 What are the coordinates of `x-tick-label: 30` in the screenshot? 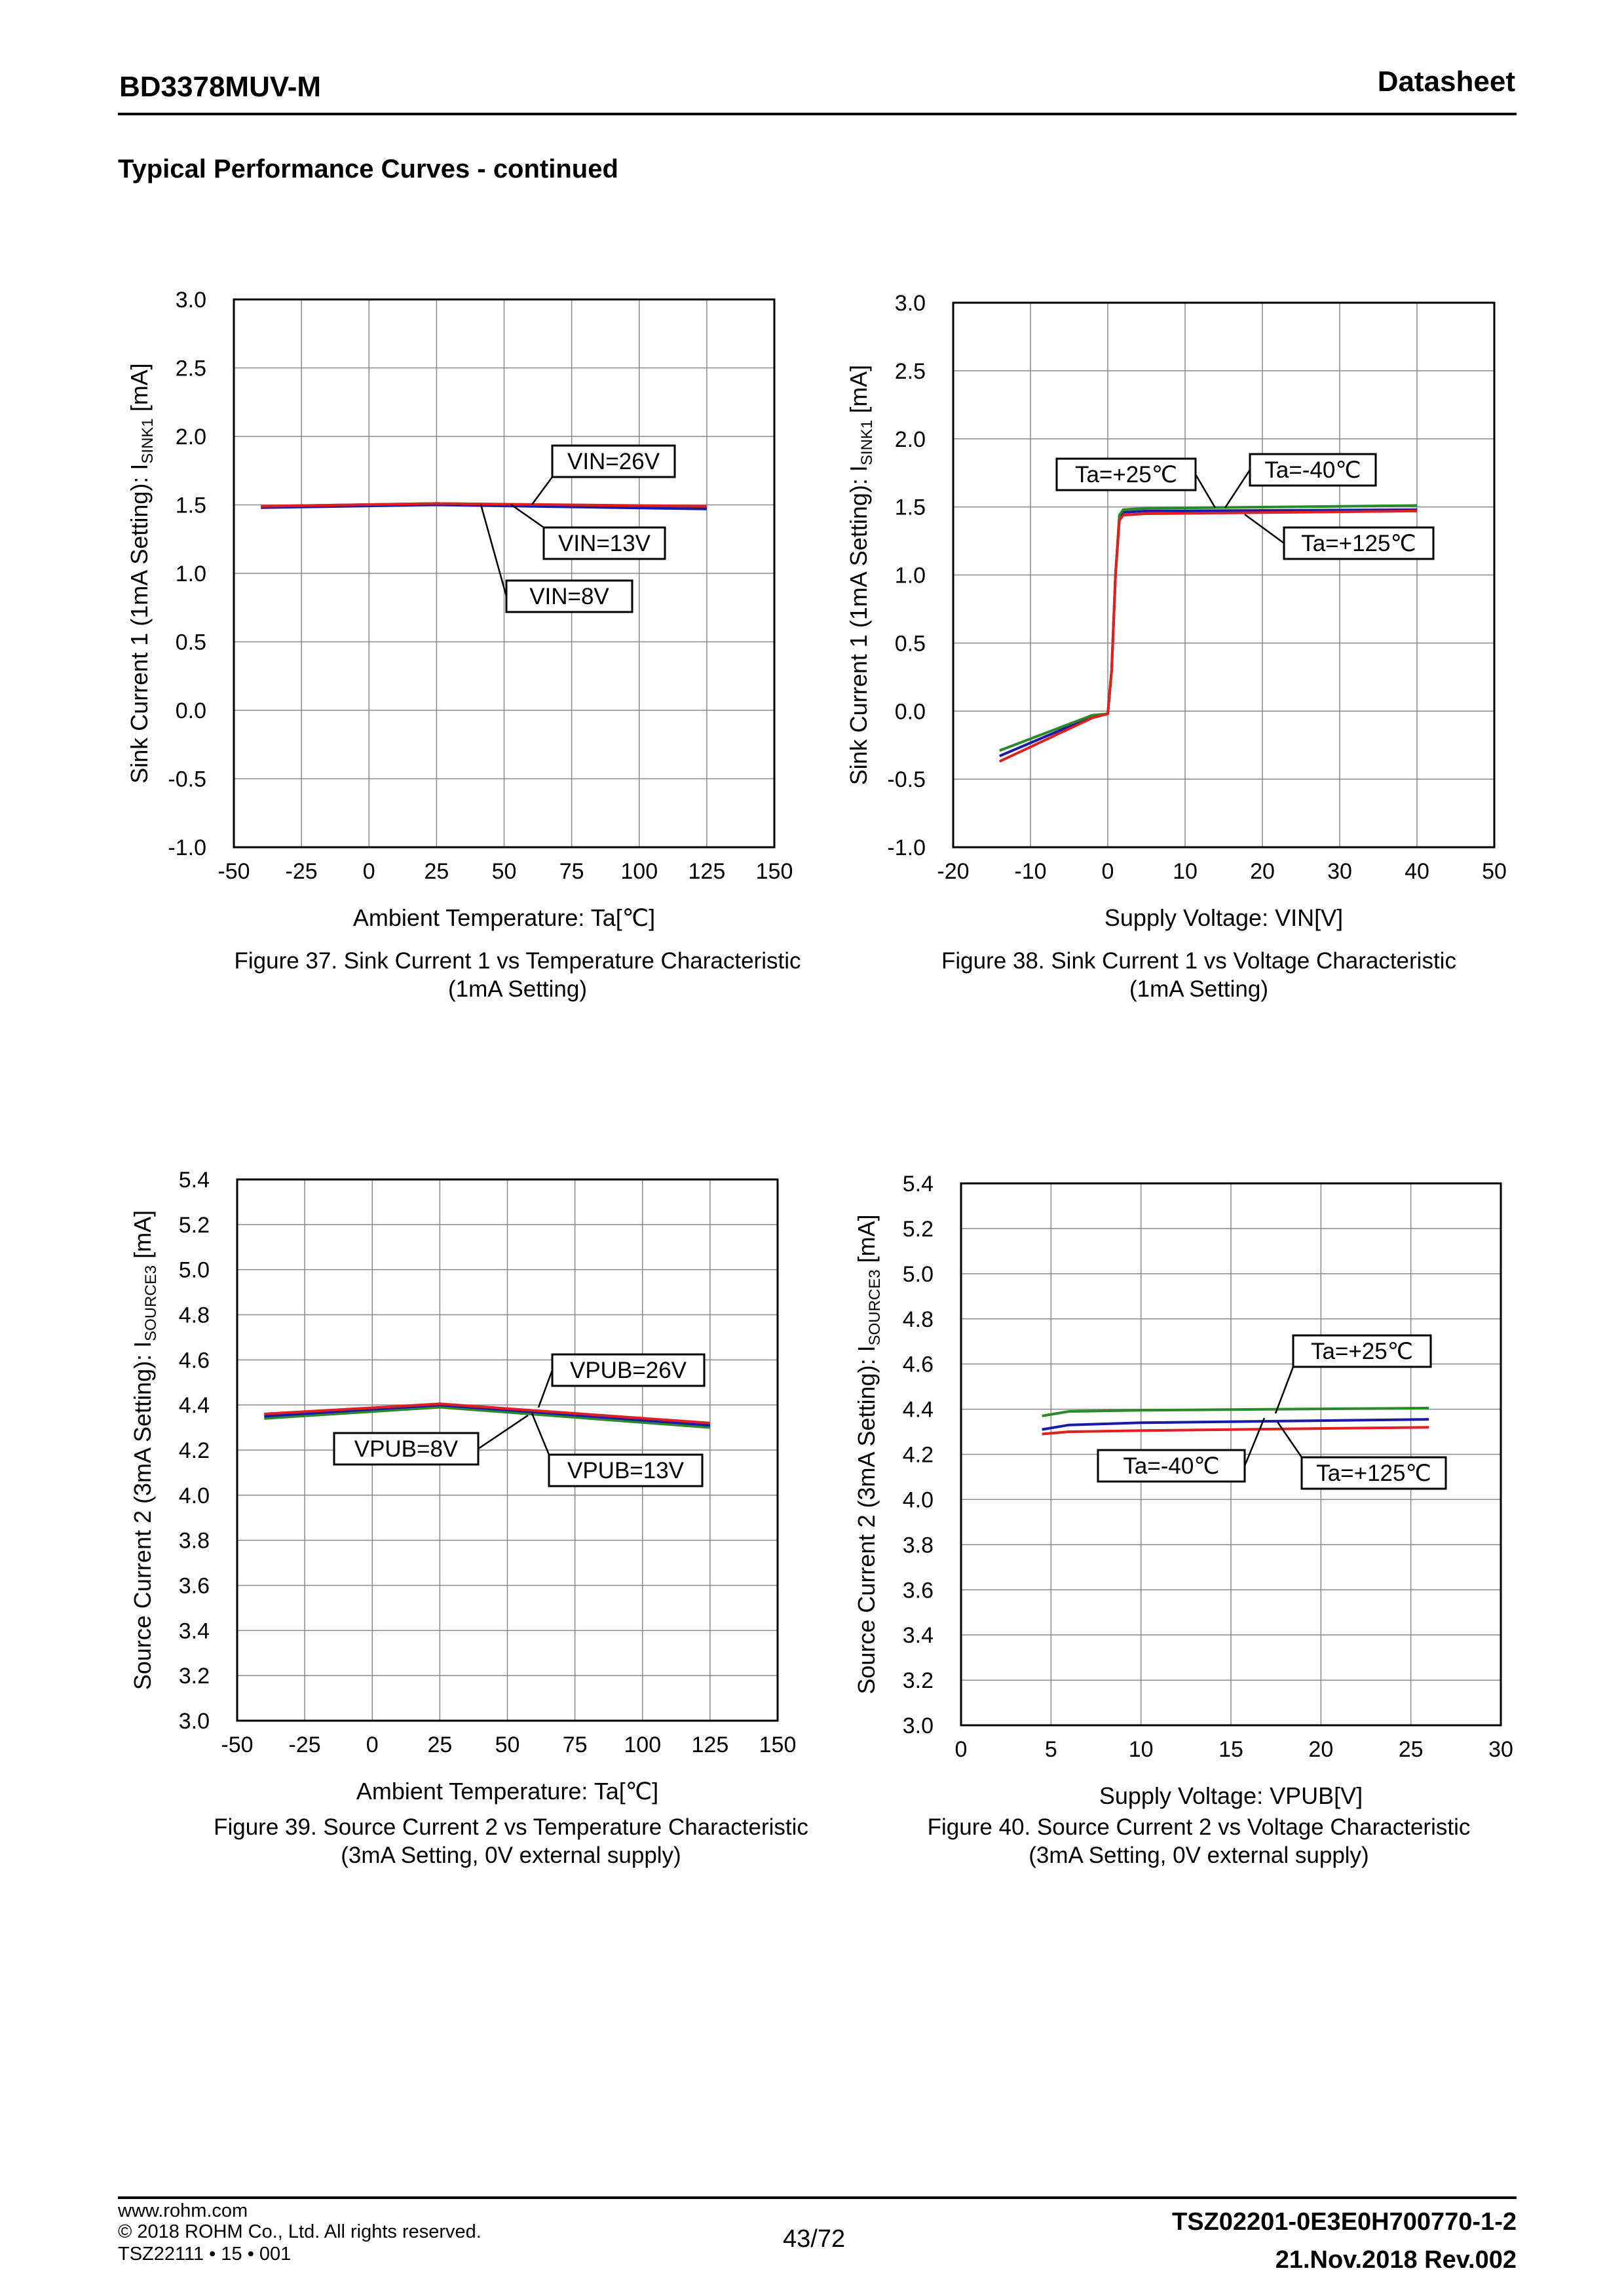 It's located at (1339, 871).